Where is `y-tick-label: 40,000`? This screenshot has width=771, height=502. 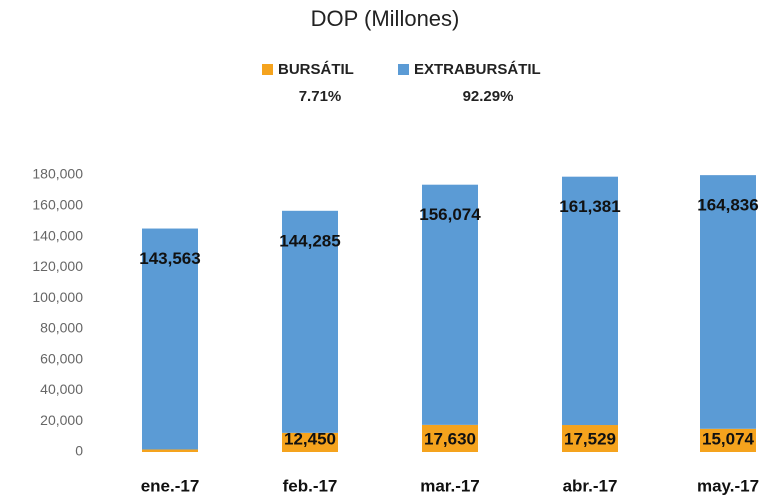
y-tick-label: 40,000 is located at coordinates (61, 389).